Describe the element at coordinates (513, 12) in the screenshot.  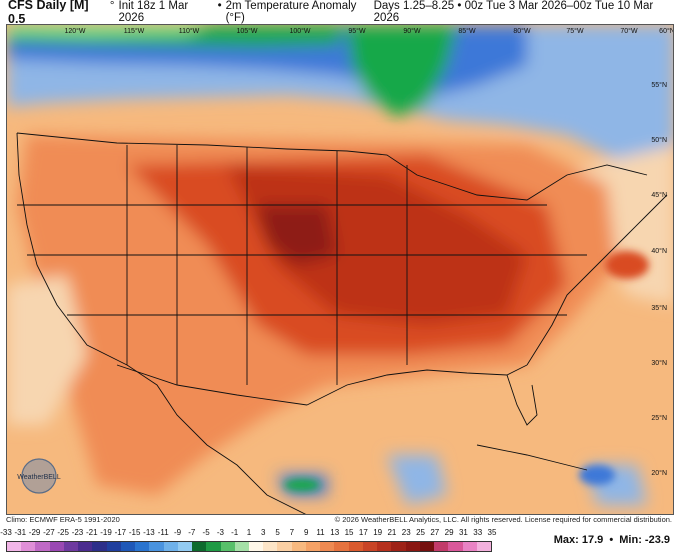
I see `valid-range: 00z Tue 3 Mar 2026–00z Tue 10 Mar 2026` at that location.